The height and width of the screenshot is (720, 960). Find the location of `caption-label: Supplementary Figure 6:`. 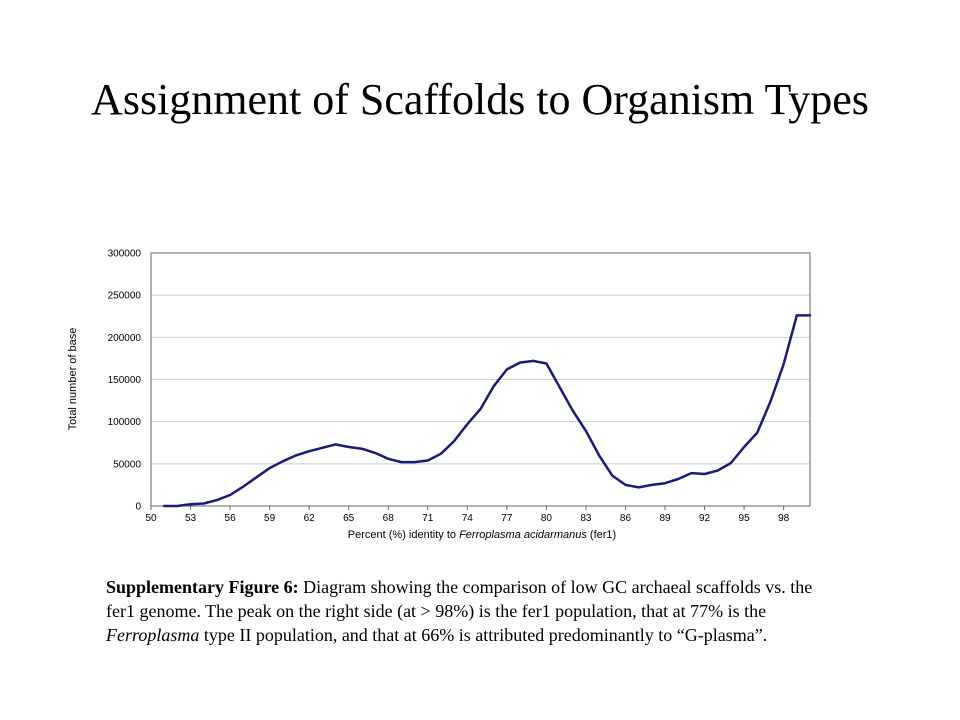

caption-label: Supplementary Figure 6: is located at coordinates (202, 587).